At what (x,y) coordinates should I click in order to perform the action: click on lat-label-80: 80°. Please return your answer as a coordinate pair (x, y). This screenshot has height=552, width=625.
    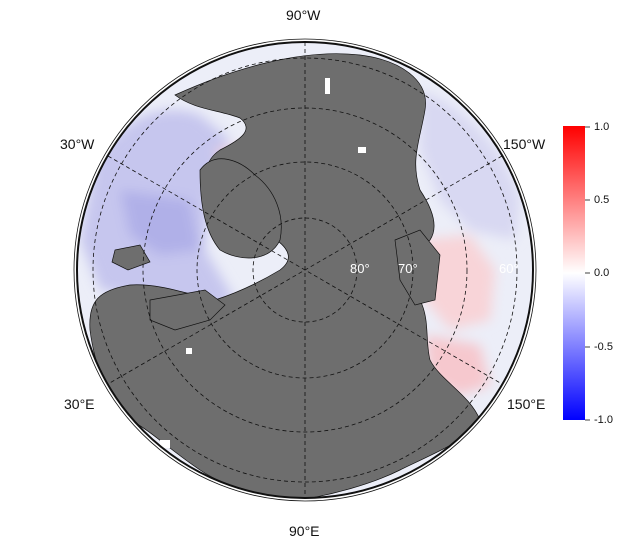
    Looking at the image, I should click on (360, 268).